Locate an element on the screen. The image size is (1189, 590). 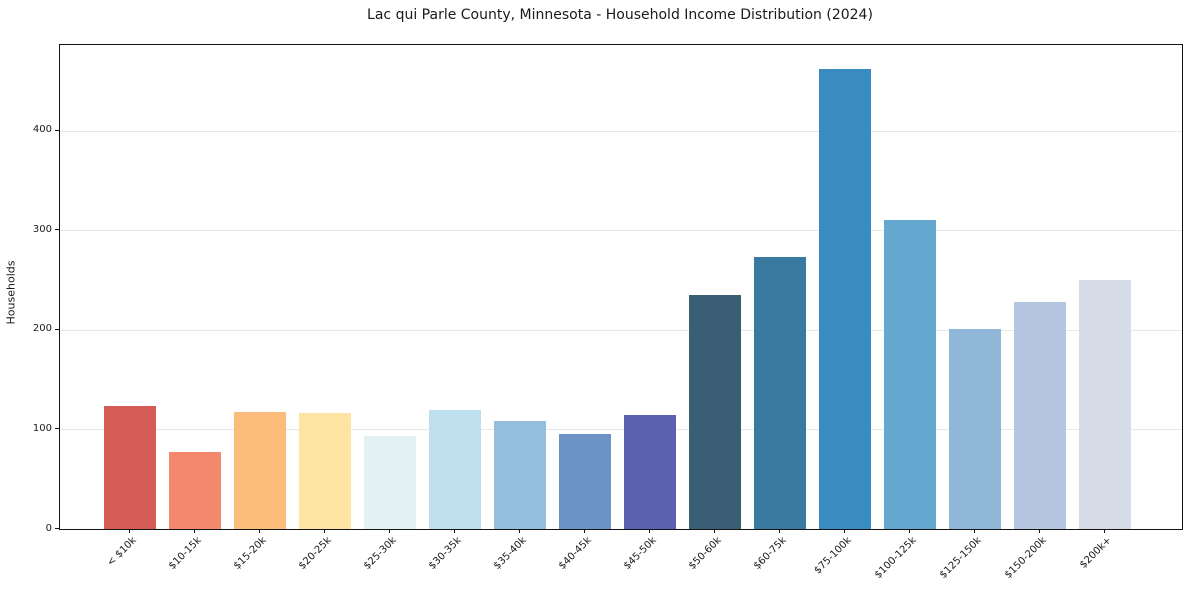
bar-20-25k is located at coordinates (325, 471).